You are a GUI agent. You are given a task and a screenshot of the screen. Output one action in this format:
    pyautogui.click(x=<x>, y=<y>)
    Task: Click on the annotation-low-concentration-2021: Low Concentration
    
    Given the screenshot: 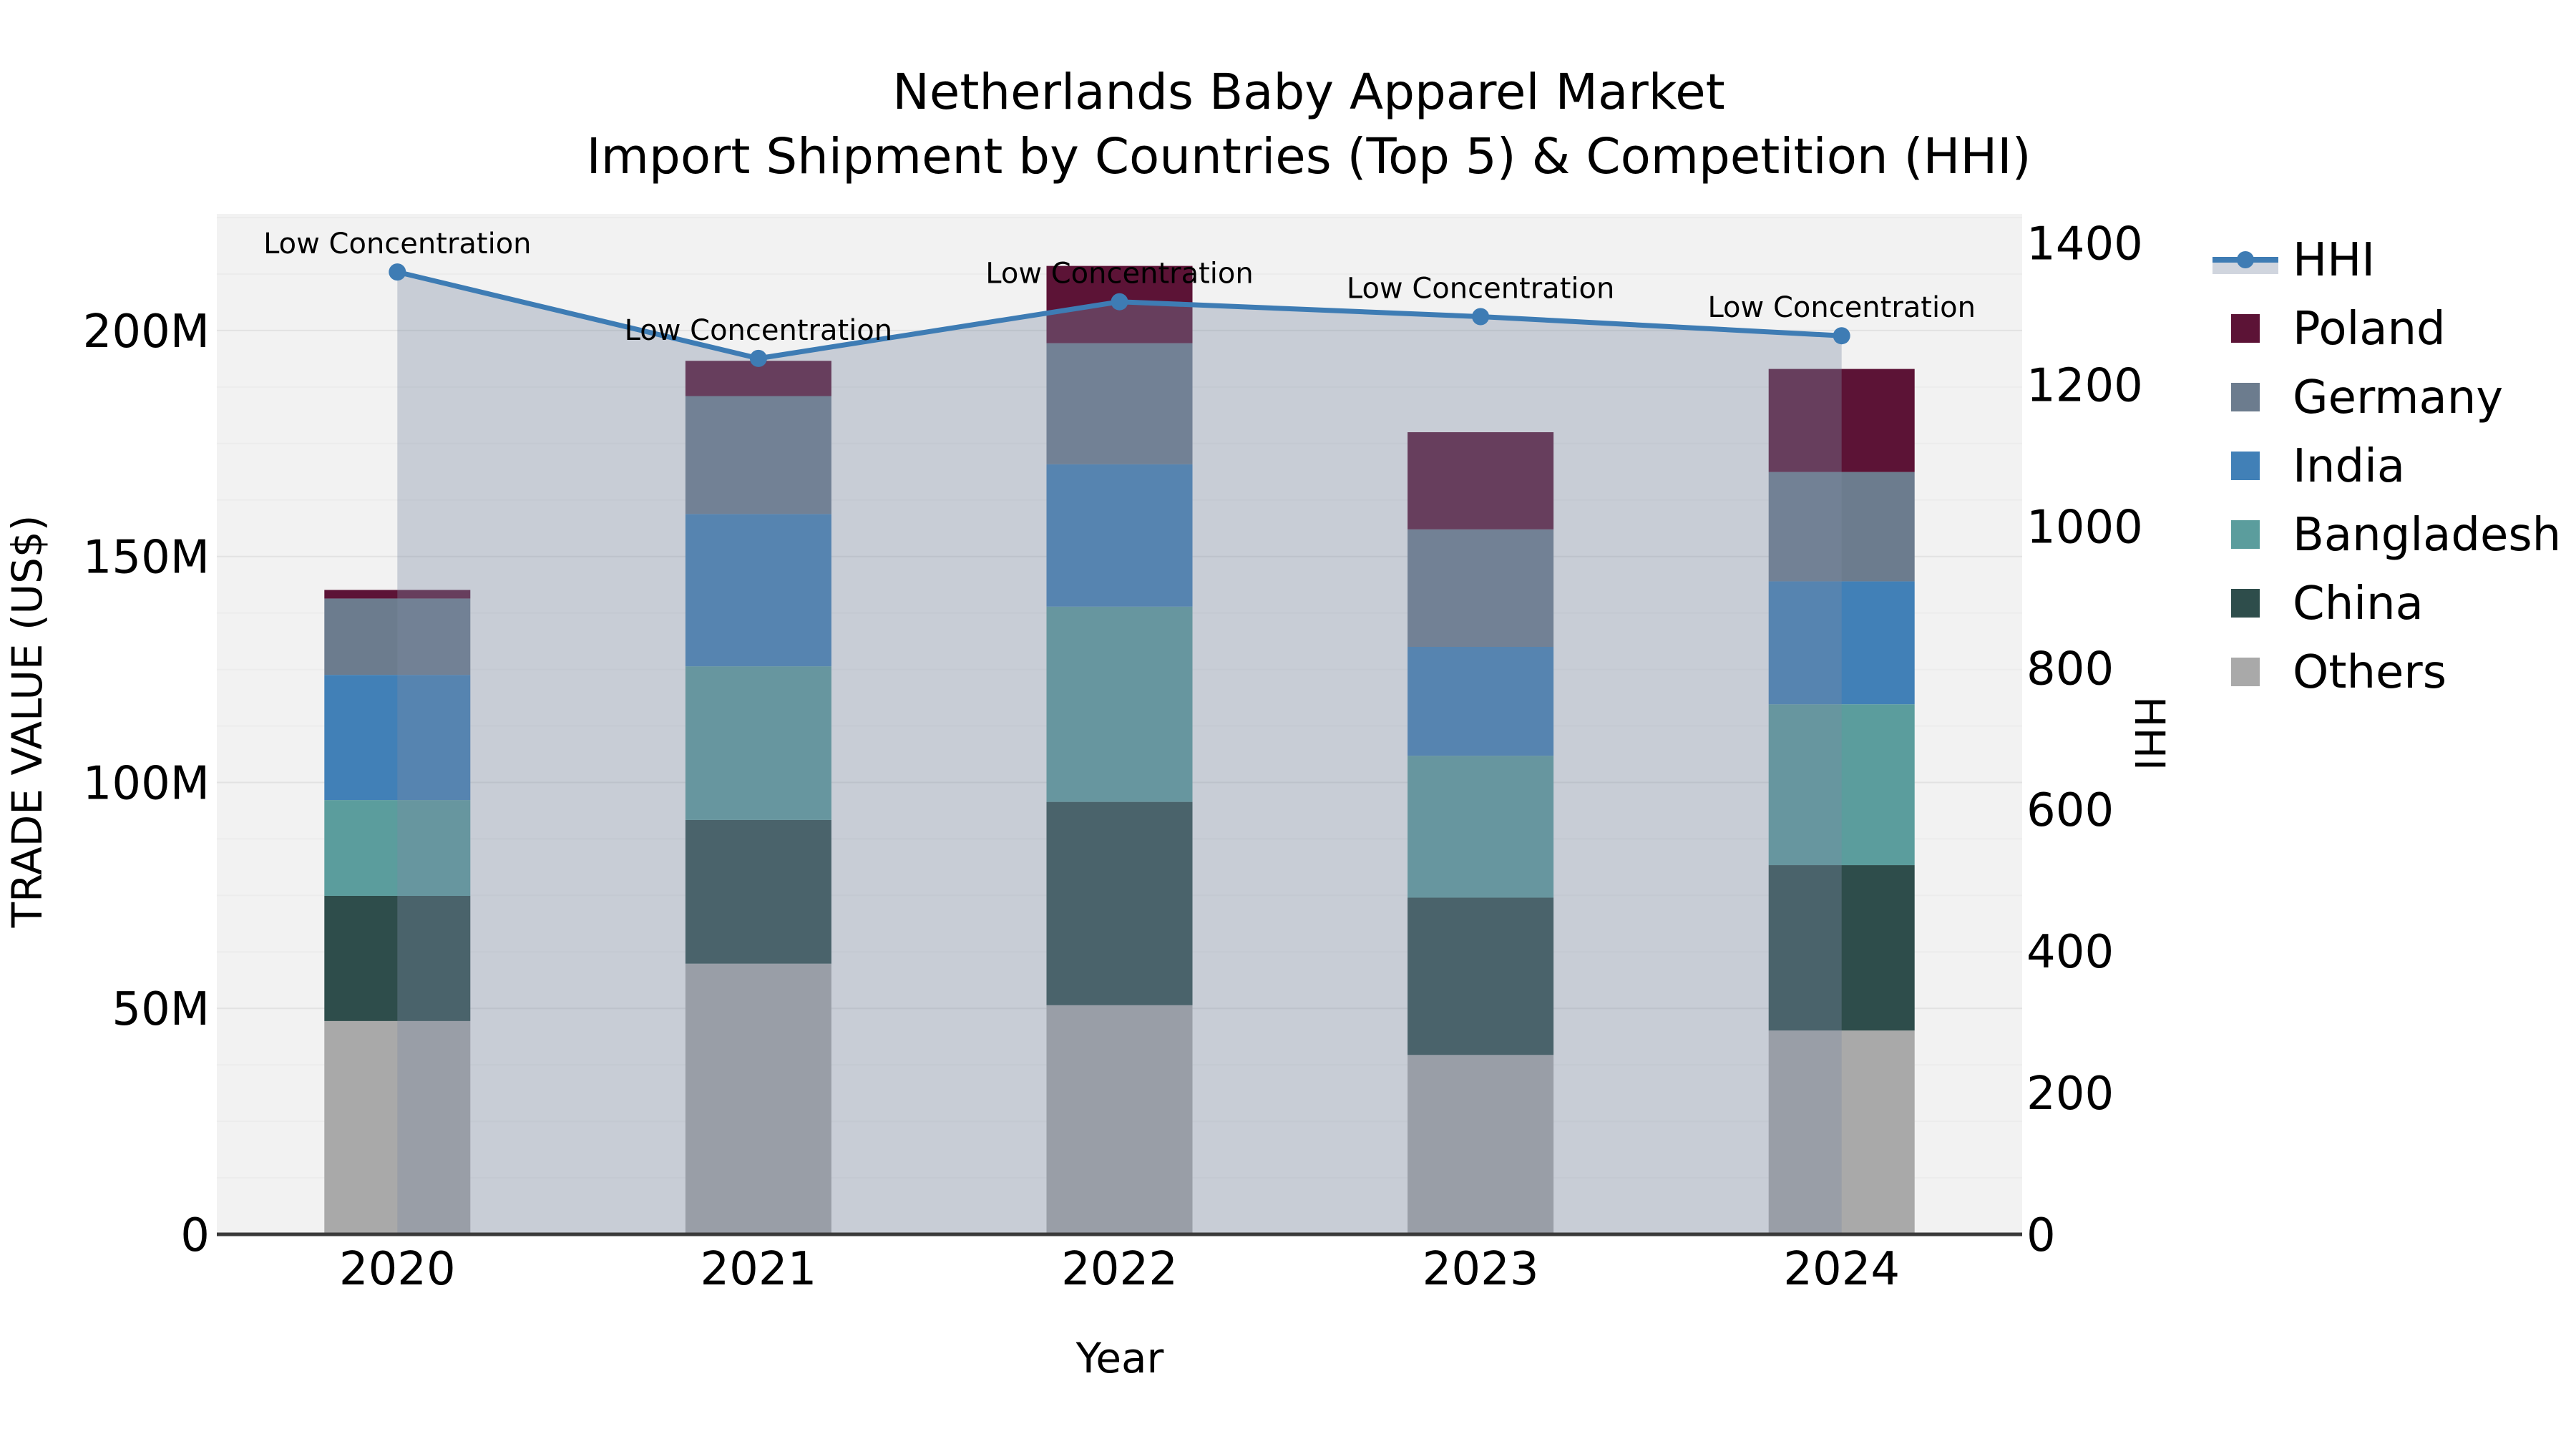 What is the action you would take?
    pyautogui.click(x=758, y=330)
    